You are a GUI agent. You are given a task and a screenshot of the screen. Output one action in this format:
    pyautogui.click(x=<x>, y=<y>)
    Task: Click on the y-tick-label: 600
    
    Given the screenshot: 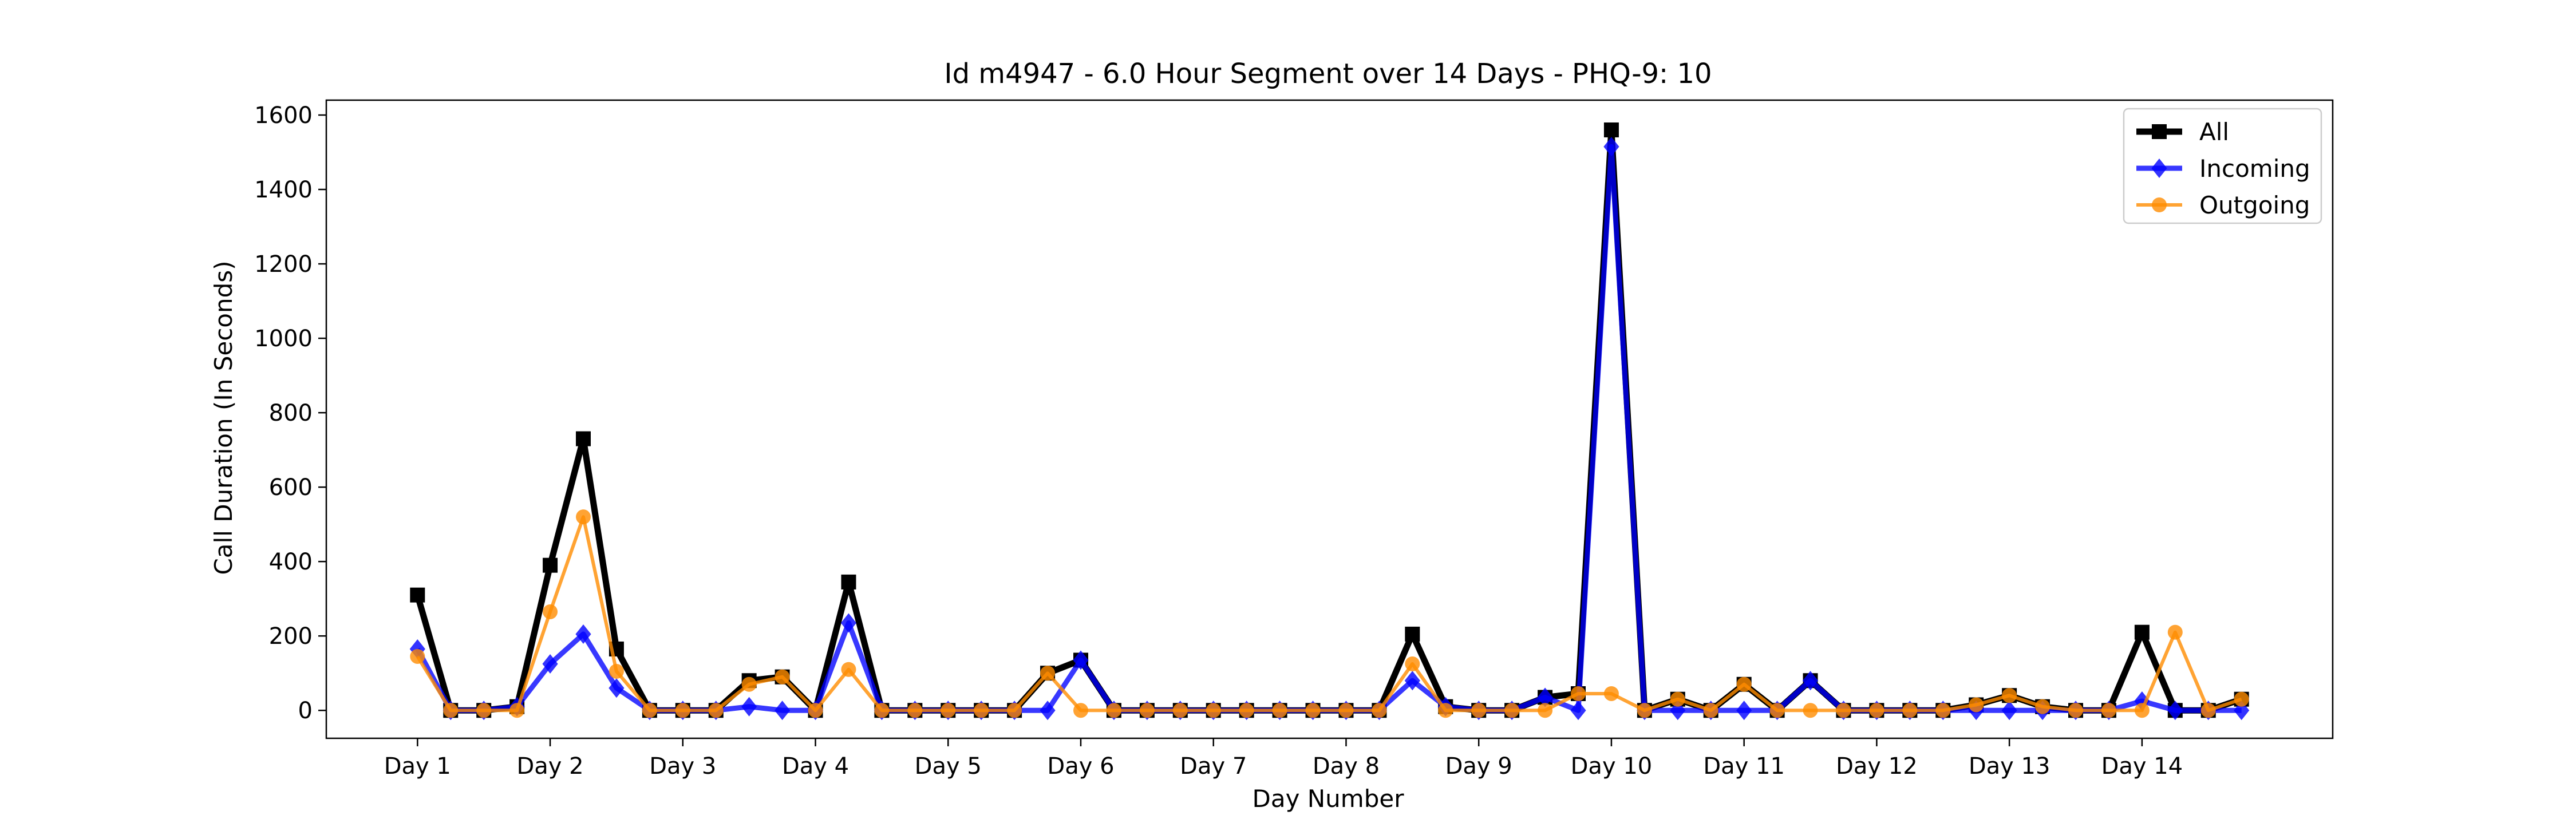 What is the action you would take?
    pyautogui.click(x=291, y=487)
    